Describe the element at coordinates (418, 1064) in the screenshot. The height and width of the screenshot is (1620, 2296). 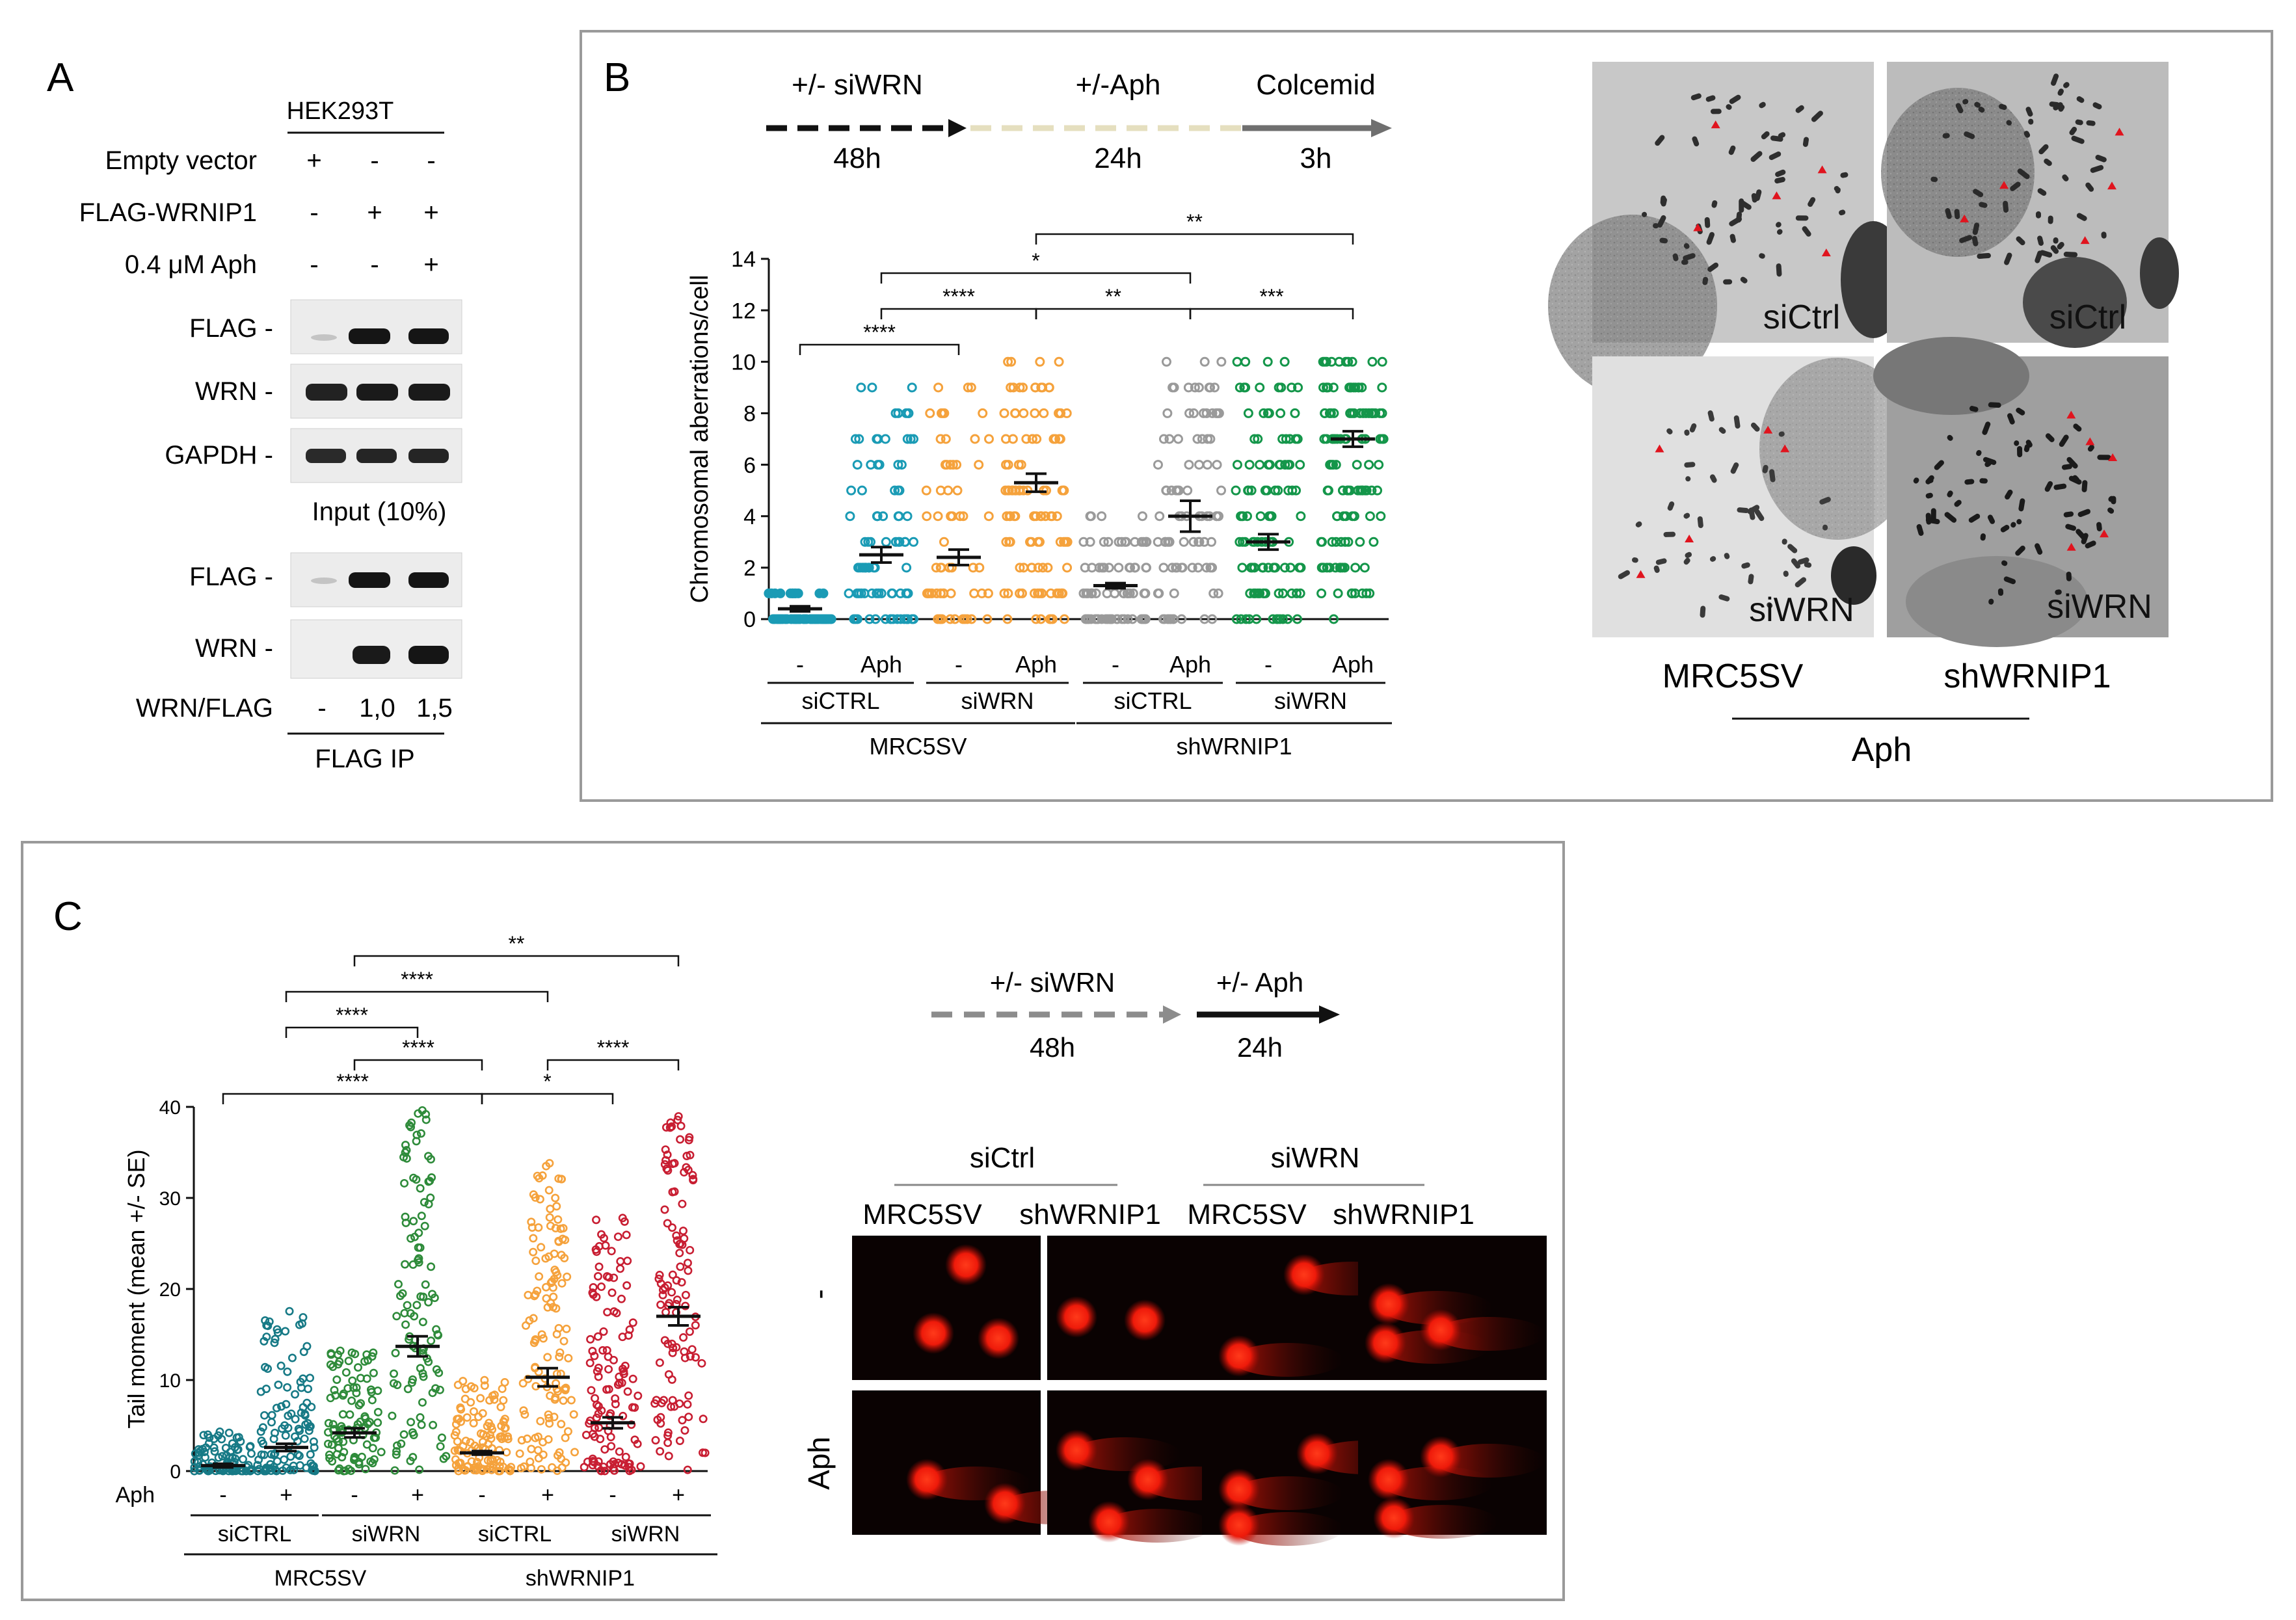
I see `bracket-line` at that location.